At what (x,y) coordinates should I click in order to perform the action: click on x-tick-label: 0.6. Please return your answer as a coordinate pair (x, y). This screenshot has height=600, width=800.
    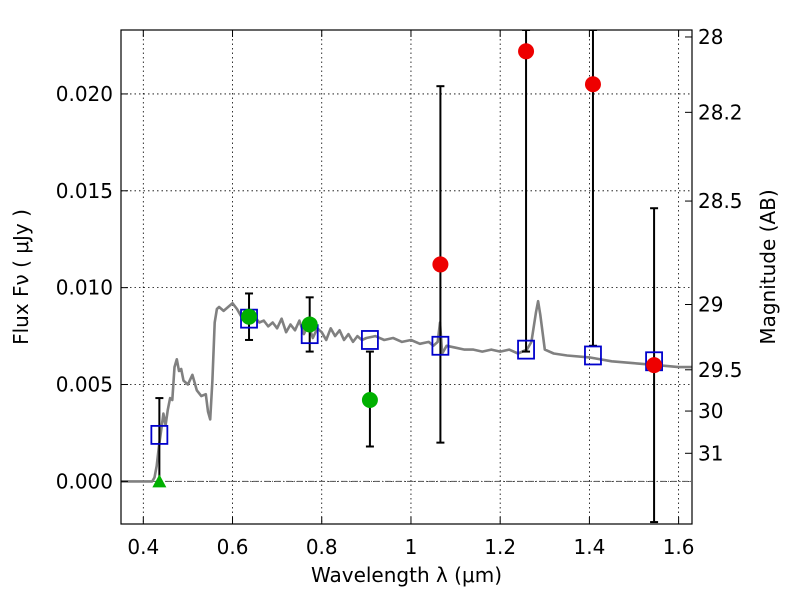
    Looking at the image, I should click on (233, 547).